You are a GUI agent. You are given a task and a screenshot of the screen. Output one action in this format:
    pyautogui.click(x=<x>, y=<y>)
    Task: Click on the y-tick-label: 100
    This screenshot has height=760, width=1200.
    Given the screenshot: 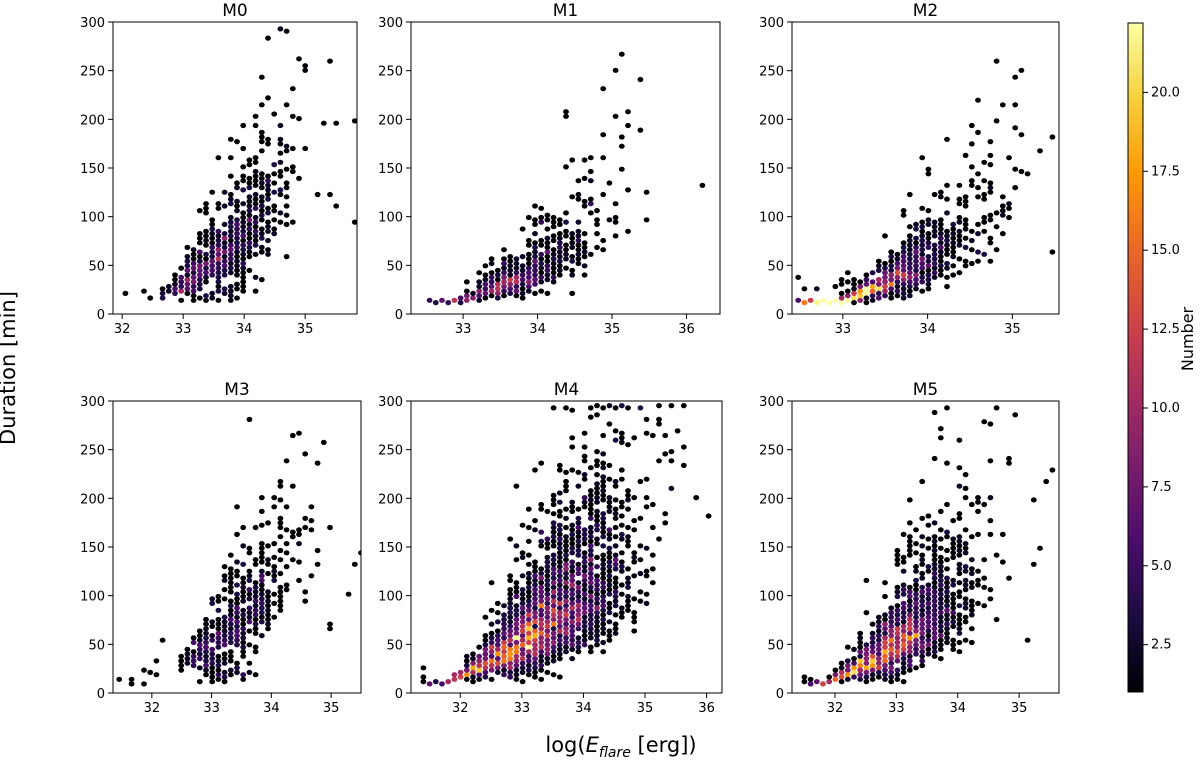 What is the action you would take?
    pyautogui.click(x=390, y=597)
    